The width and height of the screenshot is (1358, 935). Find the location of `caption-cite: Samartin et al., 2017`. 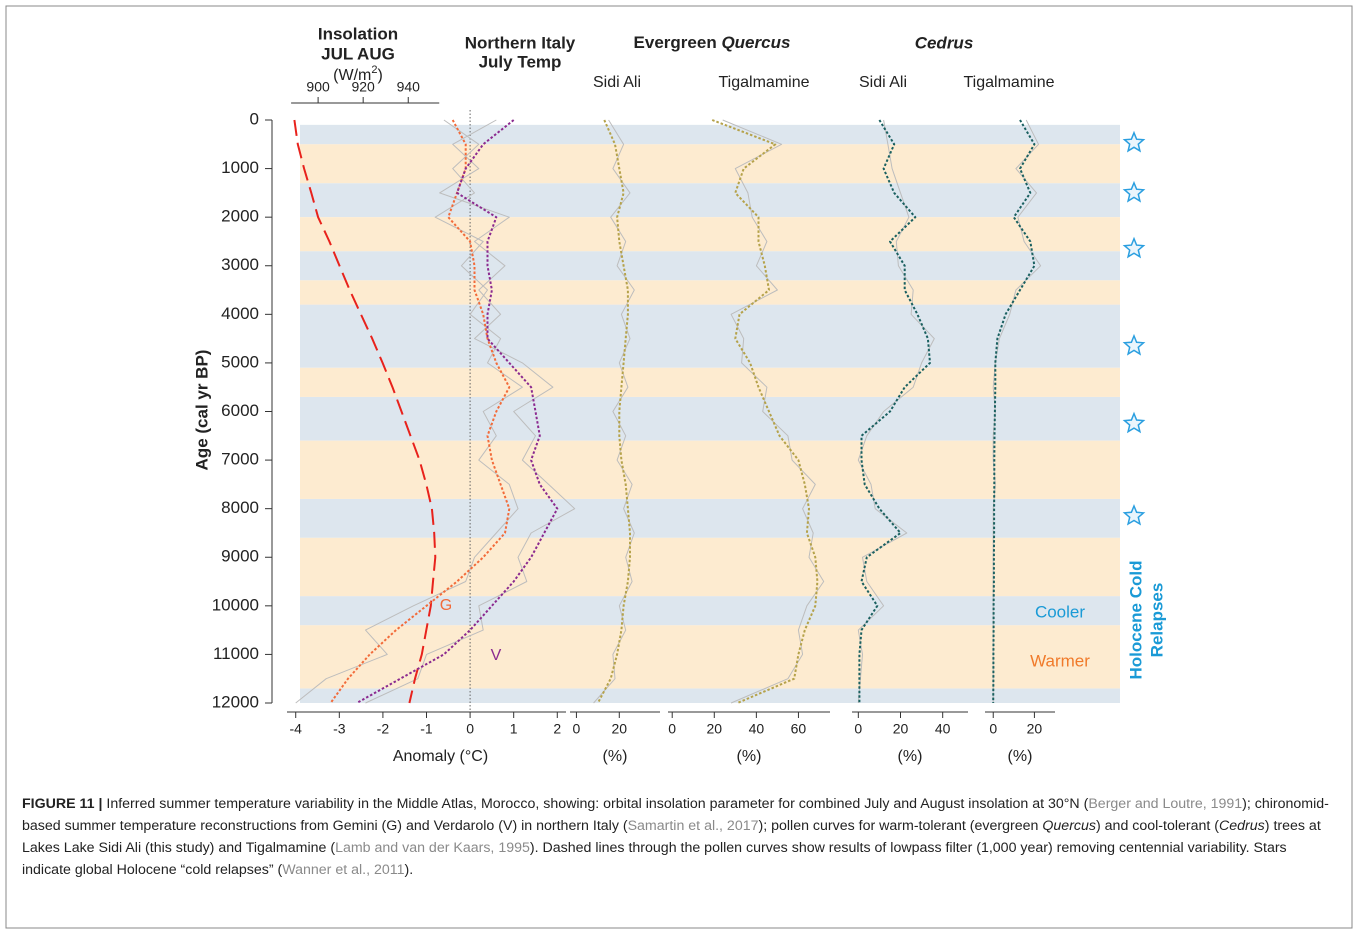

caption-cite: Samartin et al., 2017 is located at coordinates (693, 826).